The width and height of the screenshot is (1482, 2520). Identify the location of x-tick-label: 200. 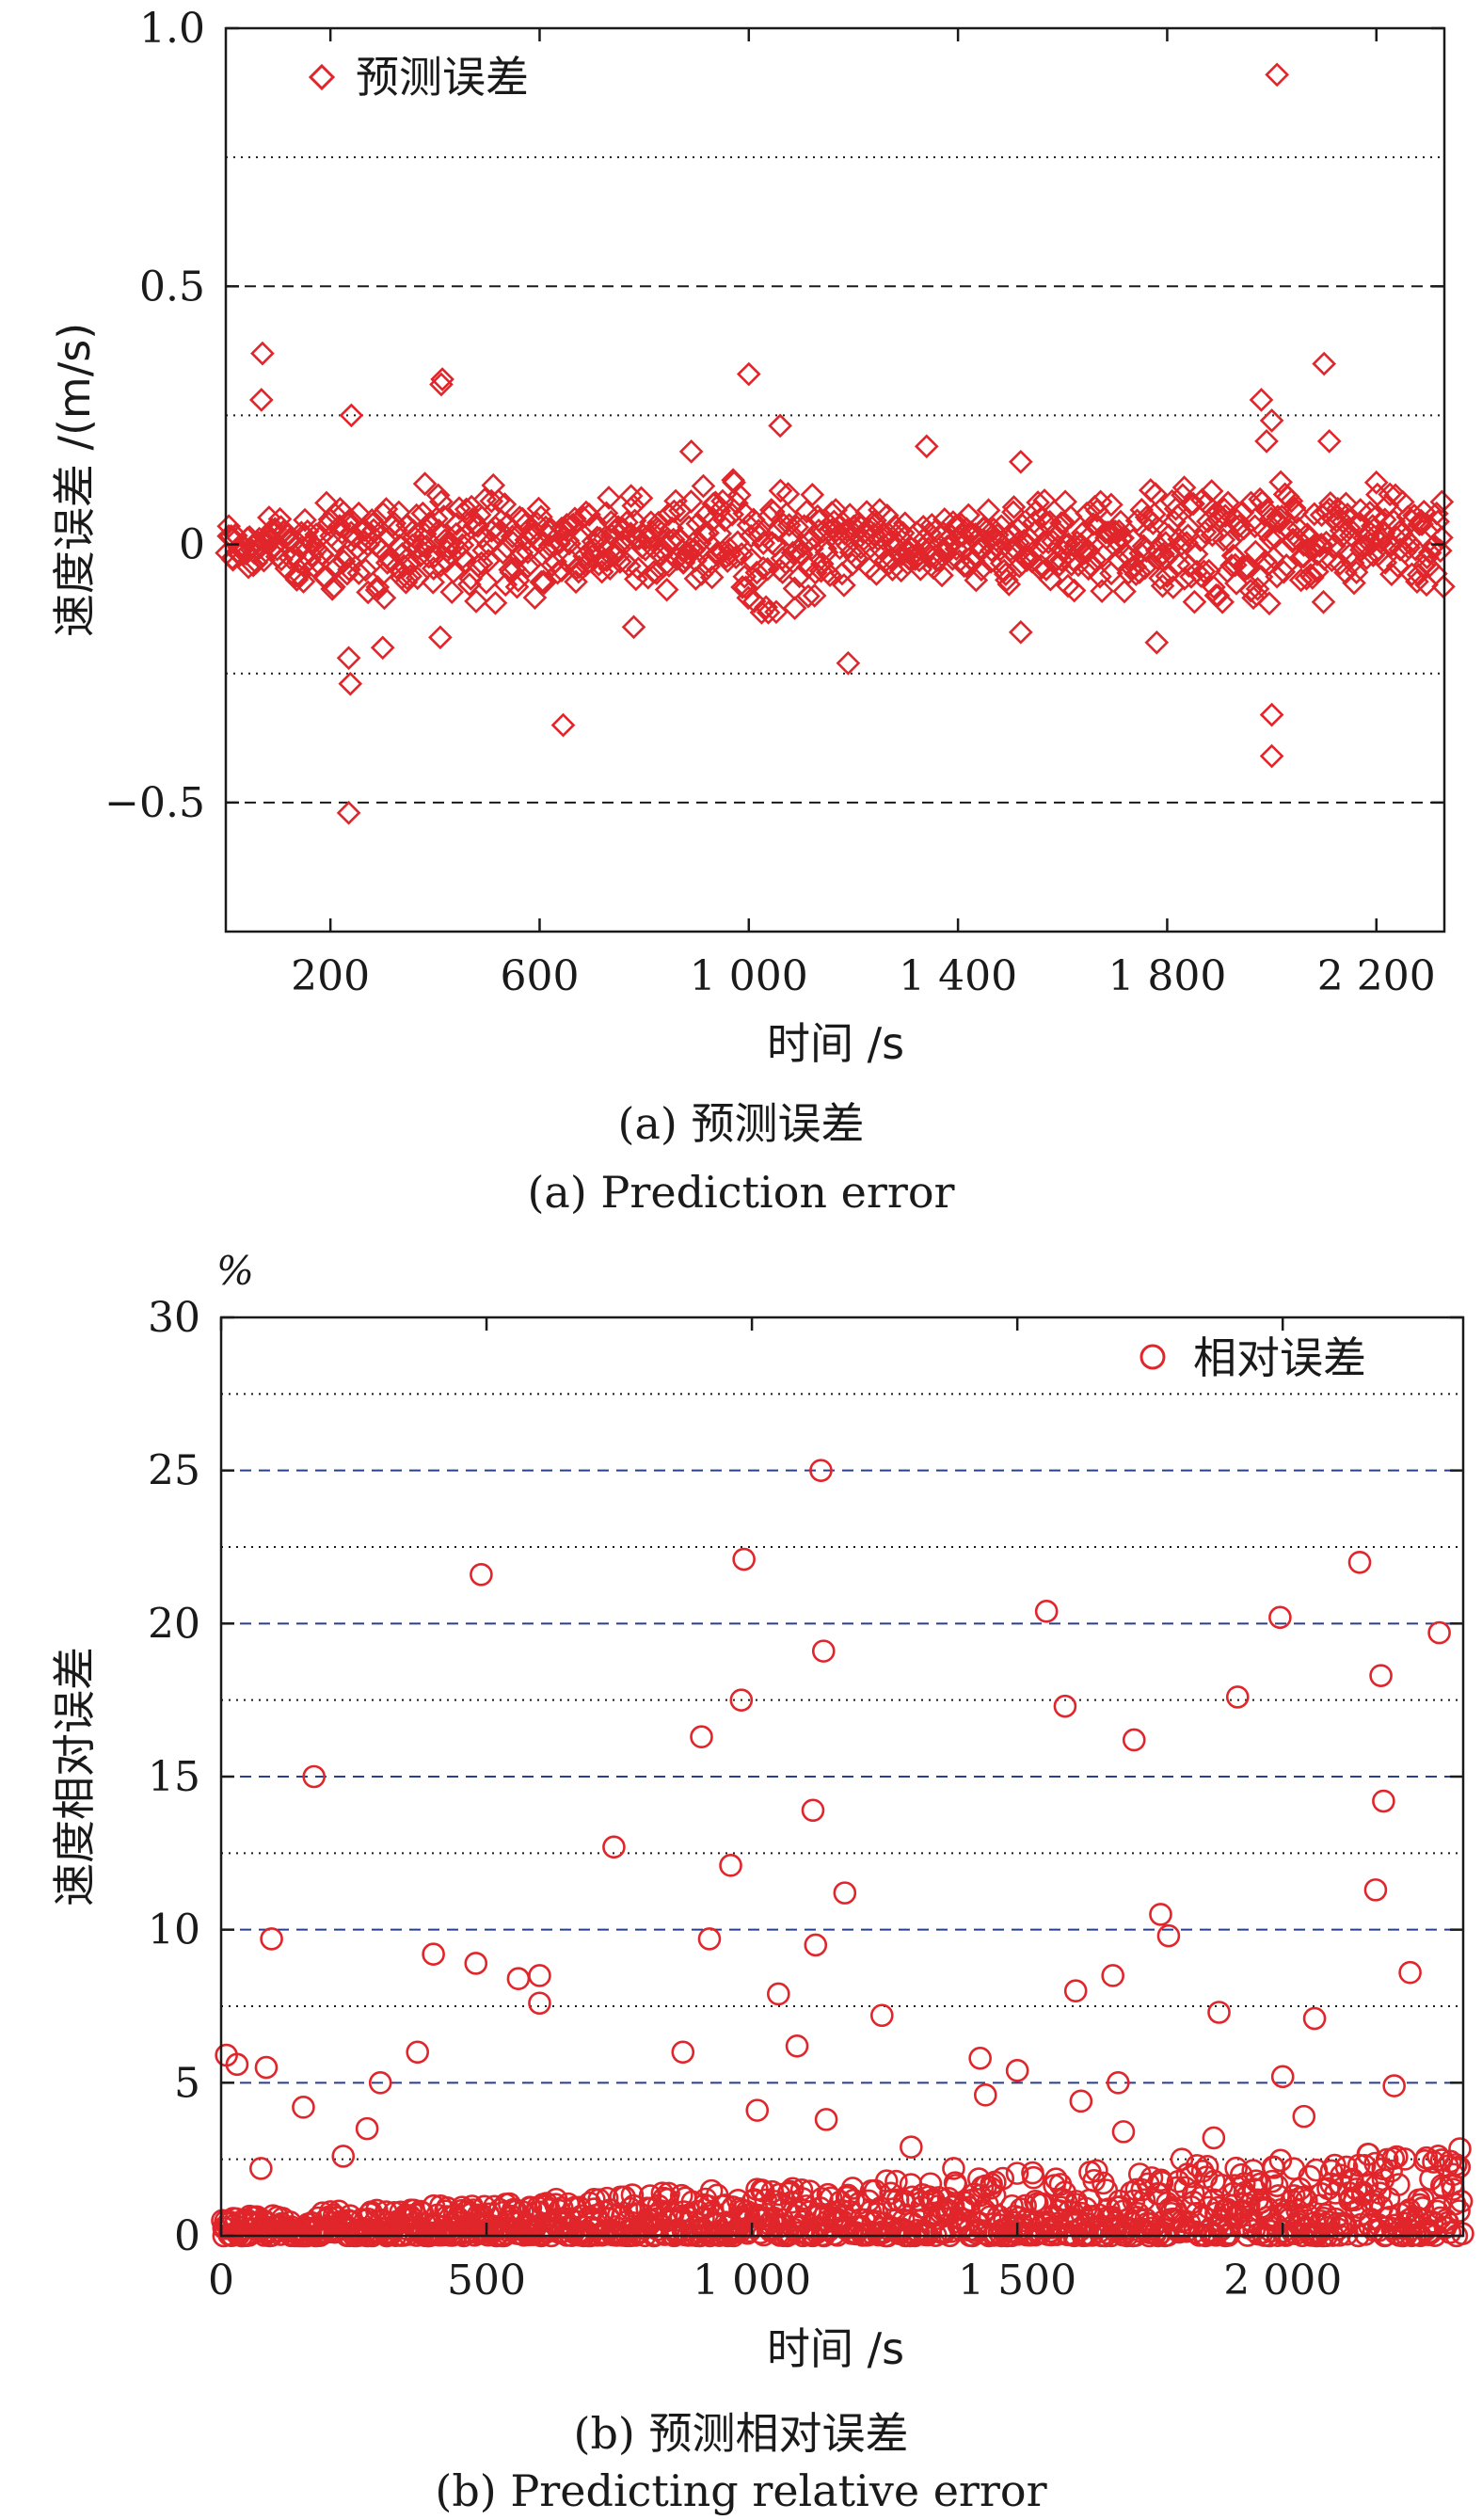
(331, 976).